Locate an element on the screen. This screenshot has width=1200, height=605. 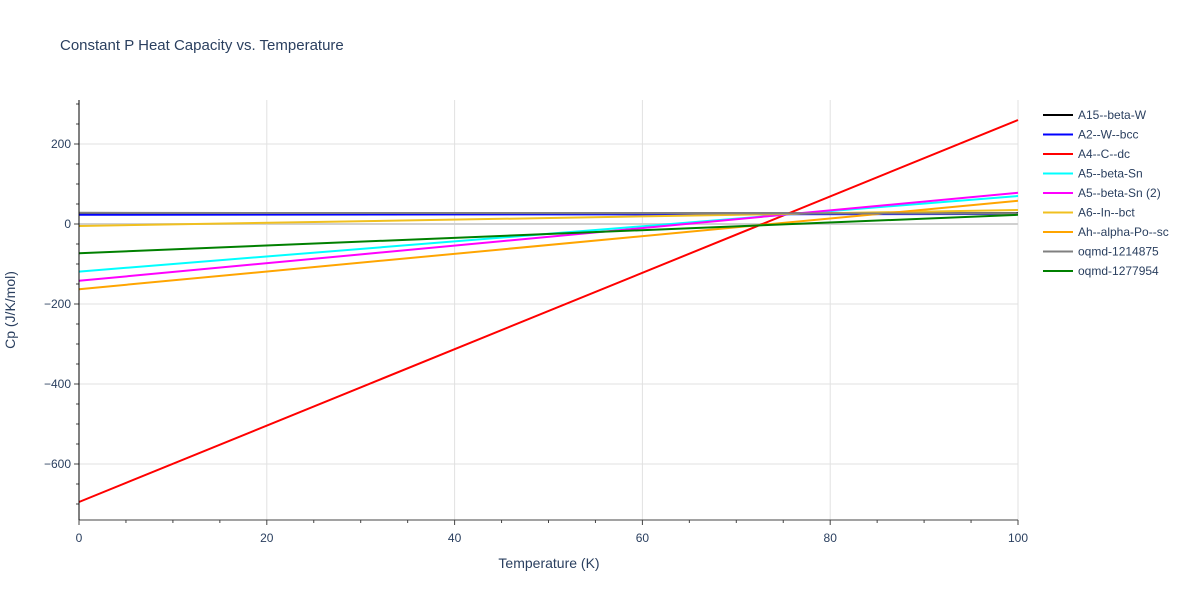
legend-label: A15--beta-W is located at coordinates (1112, 115).